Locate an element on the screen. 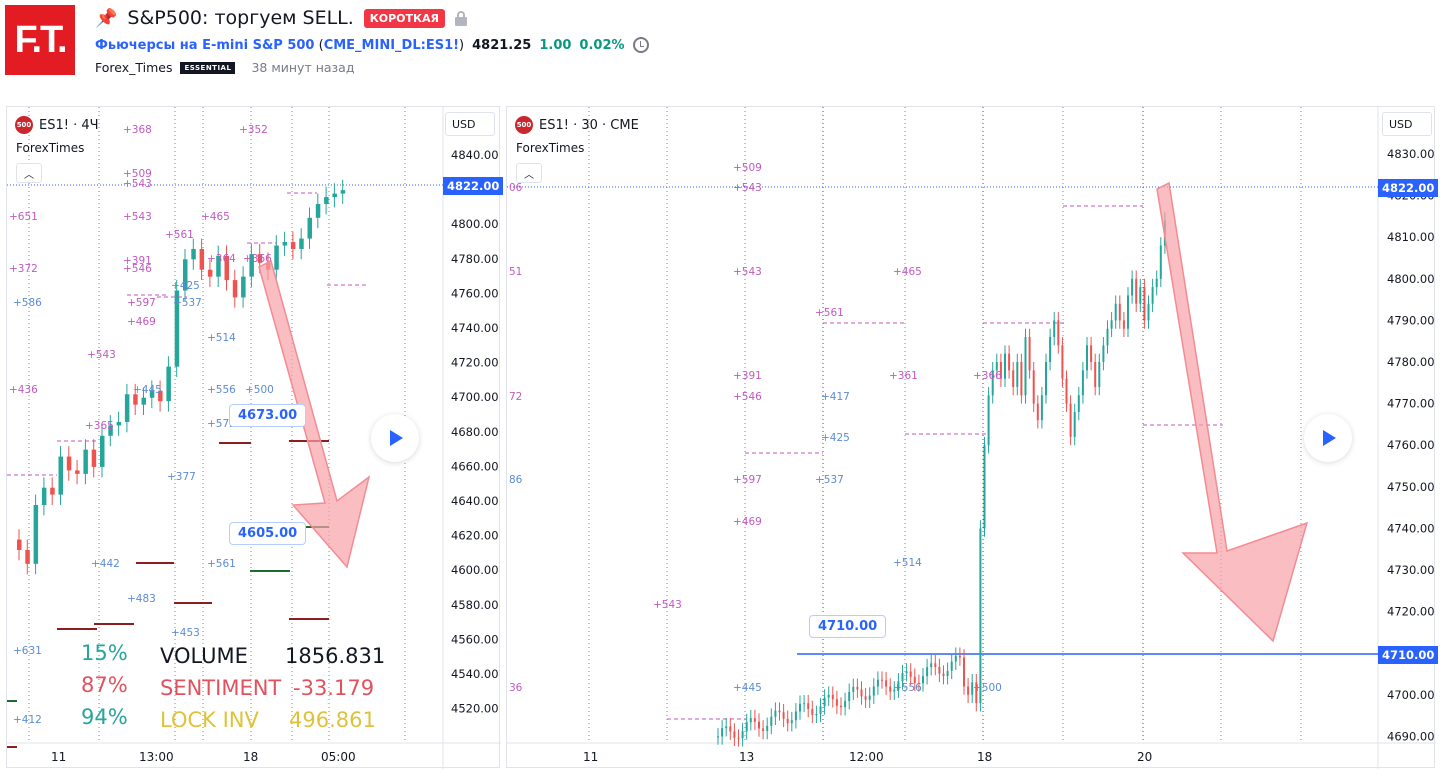 The width and height of the screenshot is (1440, 775). volume-annotation: +377 is located at coordinates (181, 477).